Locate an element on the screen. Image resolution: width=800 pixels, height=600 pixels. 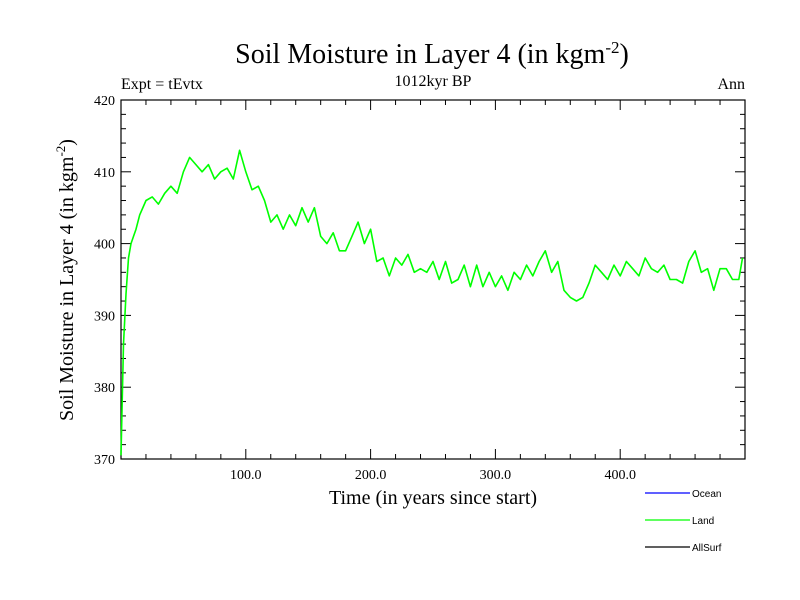
subtitle-period: 1012kyr BP is located at coordinates (433, 81).